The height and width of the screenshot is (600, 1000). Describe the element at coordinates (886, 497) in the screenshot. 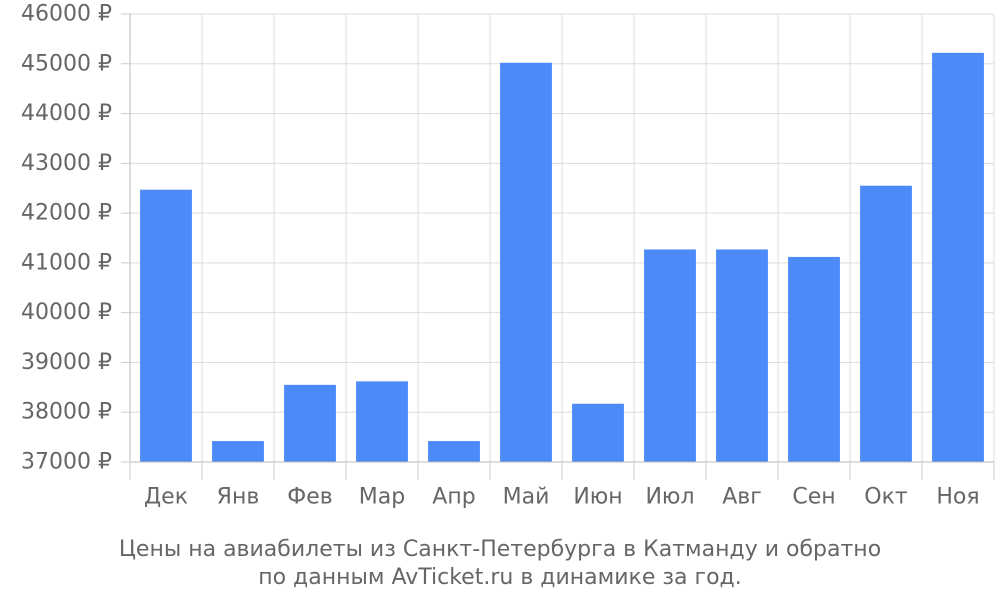

I see `x-tick-label: Окт` at that location.